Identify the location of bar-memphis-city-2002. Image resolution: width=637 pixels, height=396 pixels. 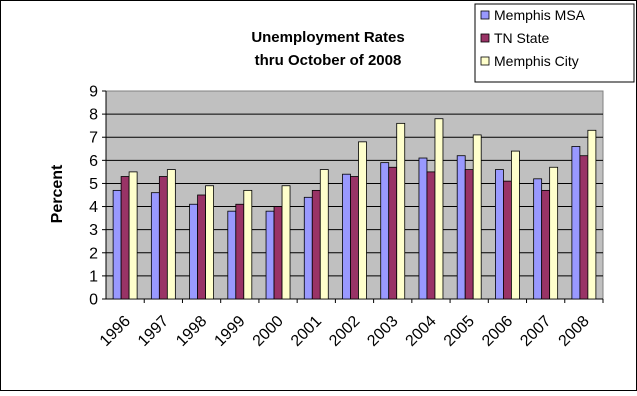
(362, 220).